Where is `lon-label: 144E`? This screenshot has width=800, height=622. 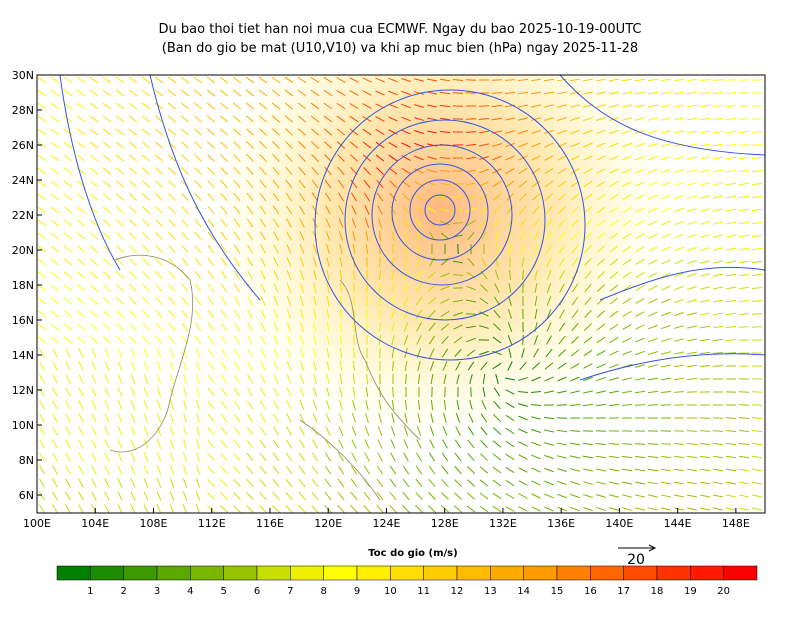
lon-label: 144E is located at coordinates (678, 523).